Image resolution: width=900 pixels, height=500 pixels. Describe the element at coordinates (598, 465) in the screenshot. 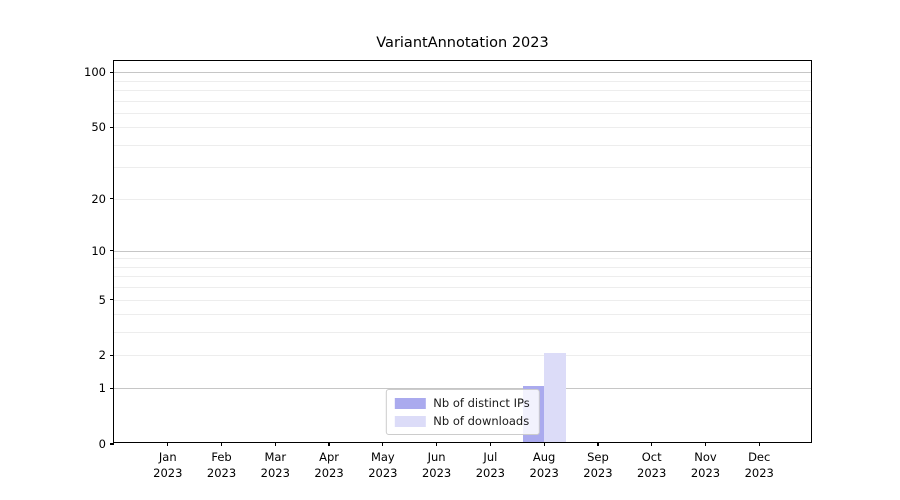

I see `x-tick-label-sep: Sep 2023` at that location.